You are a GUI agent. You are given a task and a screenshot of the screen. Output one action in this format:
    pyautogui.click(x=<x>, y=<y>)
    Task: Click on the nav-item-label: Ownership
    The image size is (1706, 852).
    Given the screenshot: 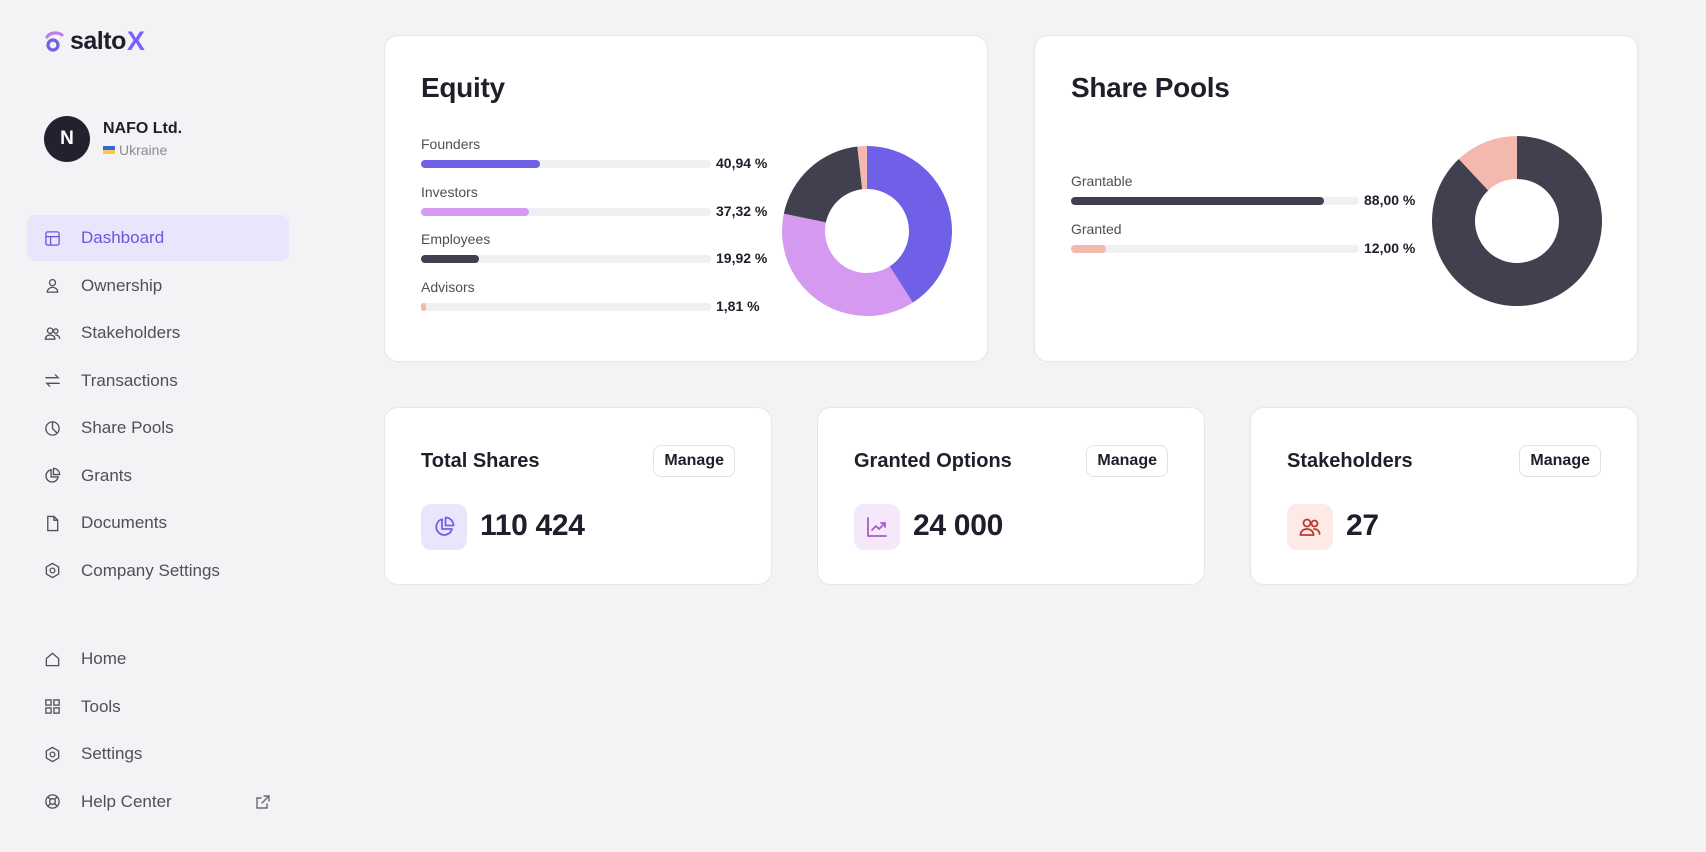 What is the action you would take?
    pyautogui.click(x=122, y=285)
    